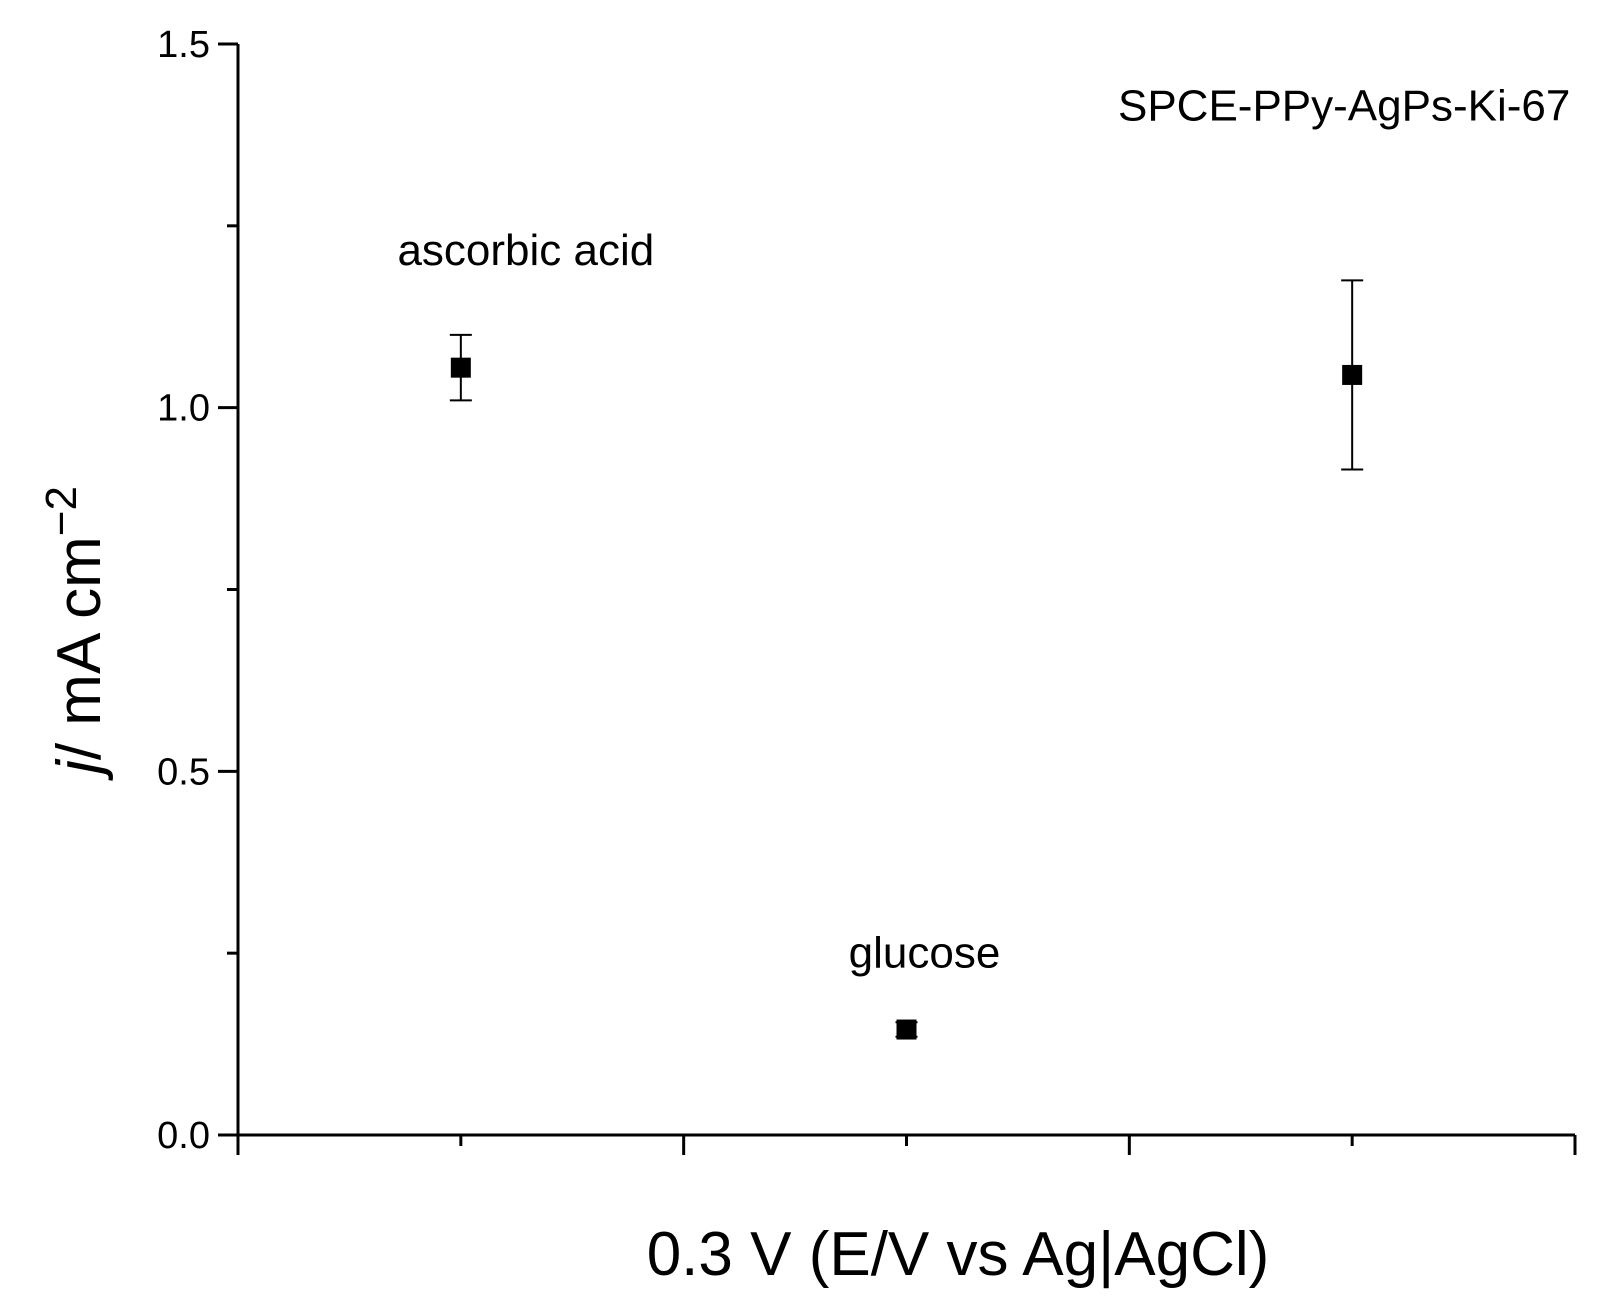 The image size is (1598, 1302). I want to click on point-annotation: ascorbic acid, so click(525, 250).